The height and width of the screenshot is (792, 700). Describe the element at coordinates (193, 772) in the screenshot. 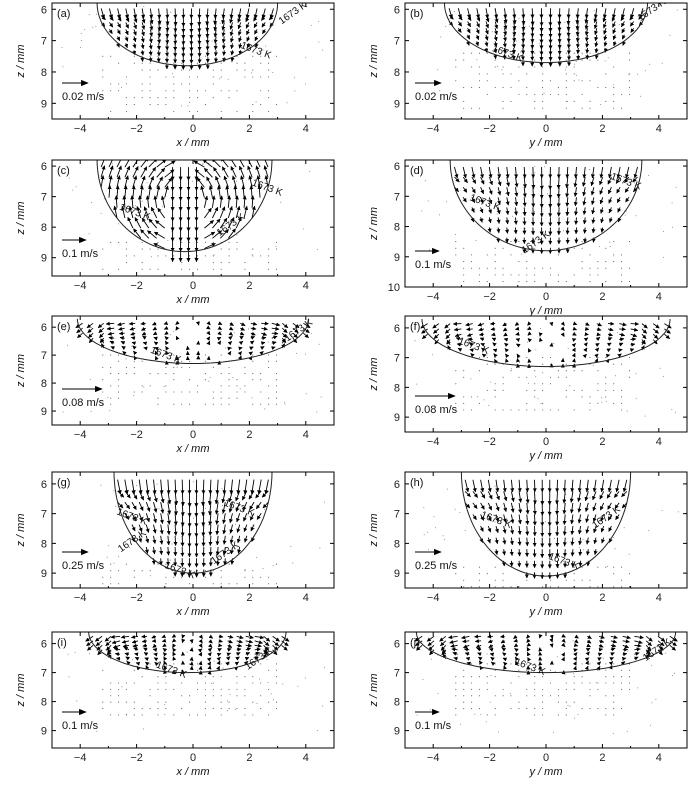

I see `x-axis-label: x / mm` at that location.